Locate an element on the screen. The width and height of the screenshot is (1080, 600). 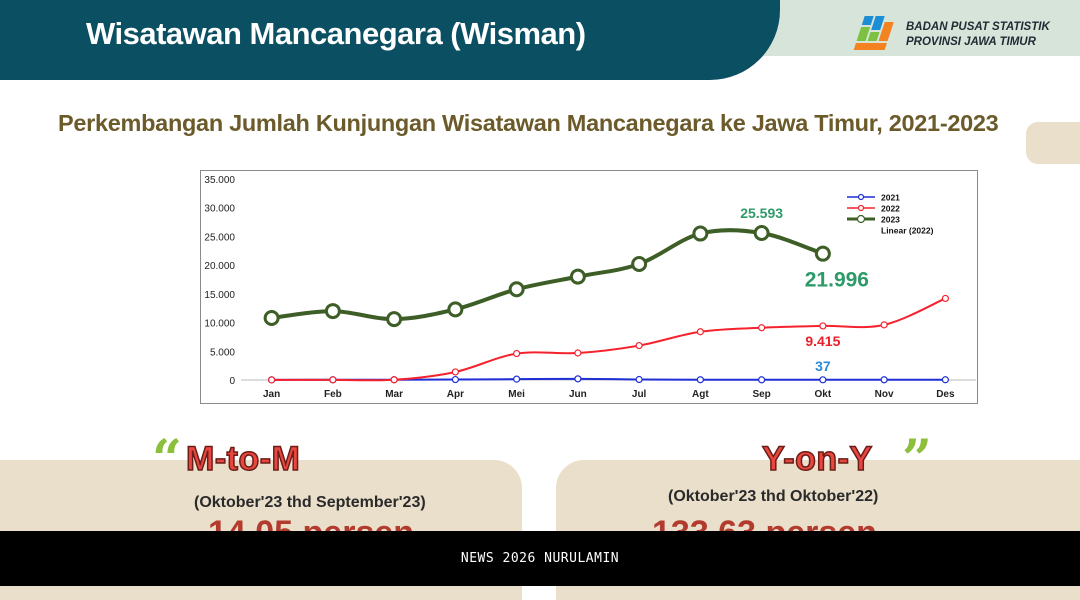
x-tick-label: Des is located at coordinates (945, 394).